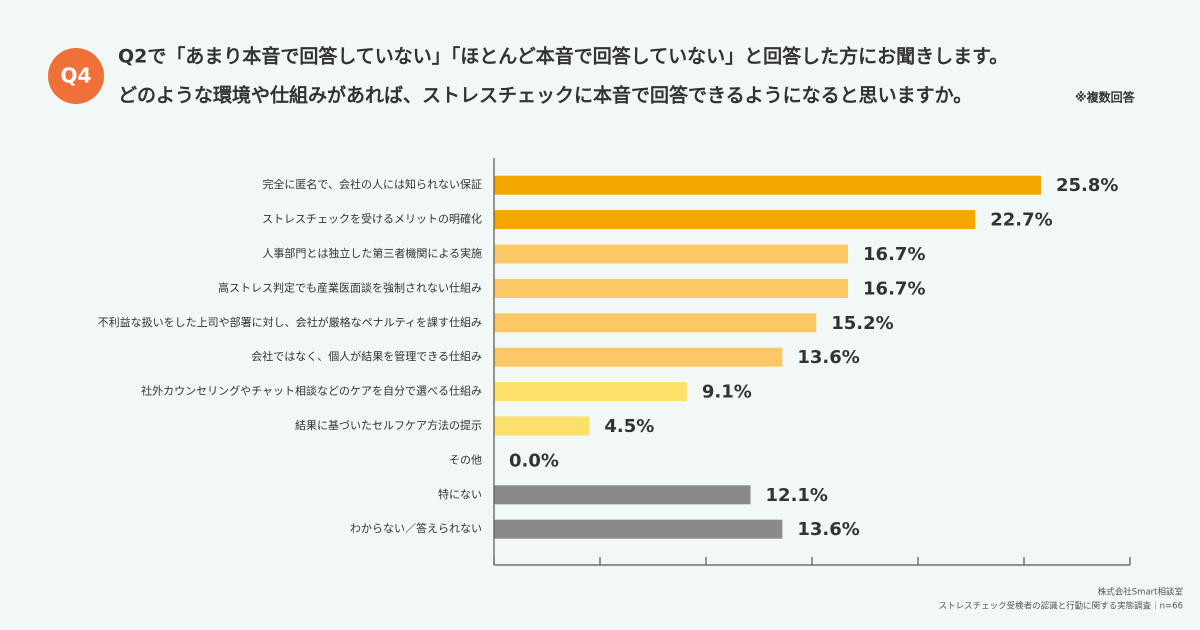 The height and width of the screenshot is (630, 1200). Describe the element at coordinates (460, 494) in the screenshot. I see `category-label: 特にない` at that location.